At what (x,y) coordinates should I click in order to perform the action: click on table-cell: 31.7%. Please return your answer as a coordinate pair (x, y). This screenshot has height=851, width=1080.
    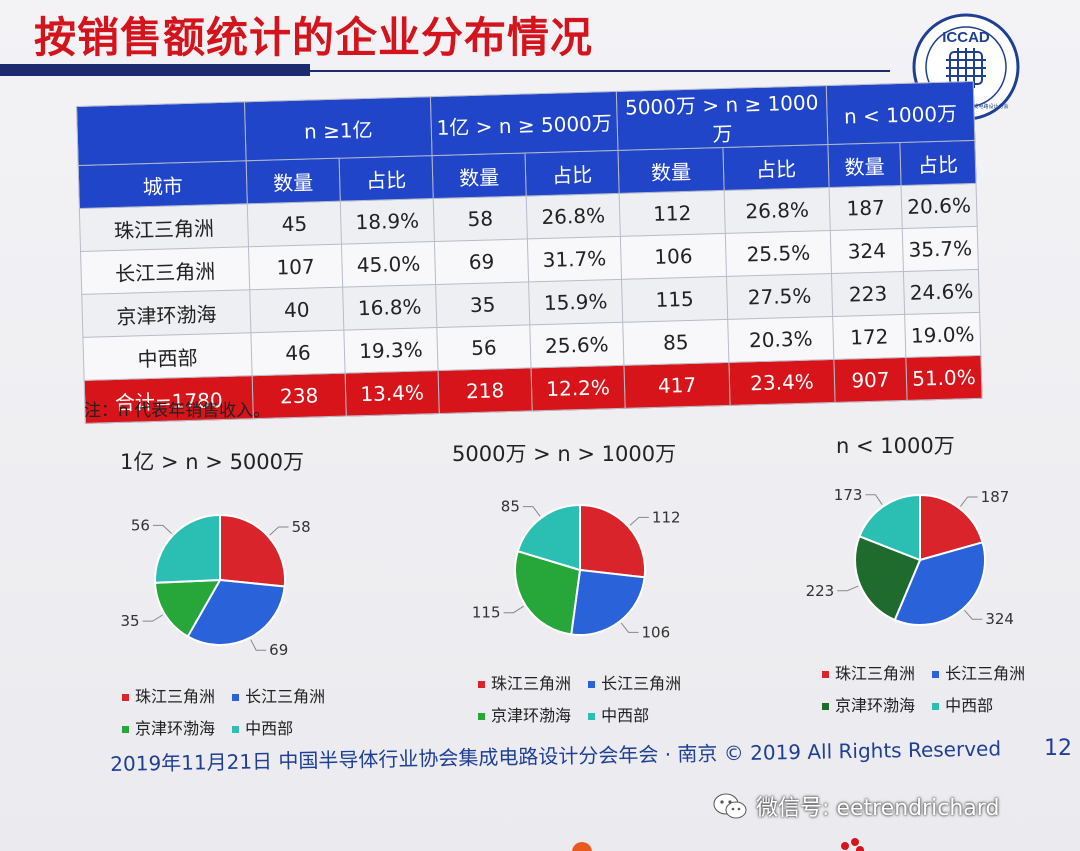
    Looking at the image, I should click on (574, 259).